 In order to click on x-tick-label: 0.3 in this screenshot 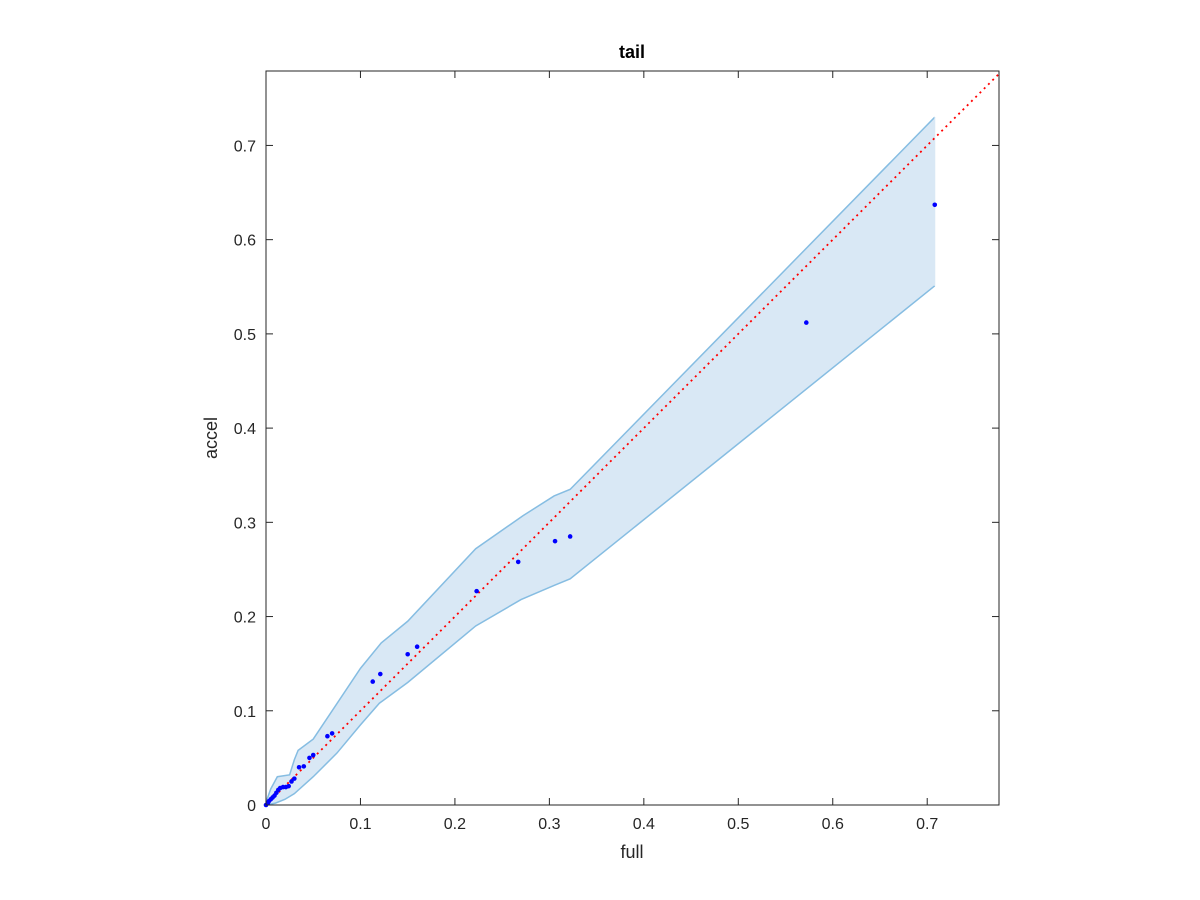, I will do `click(549, 824)`.